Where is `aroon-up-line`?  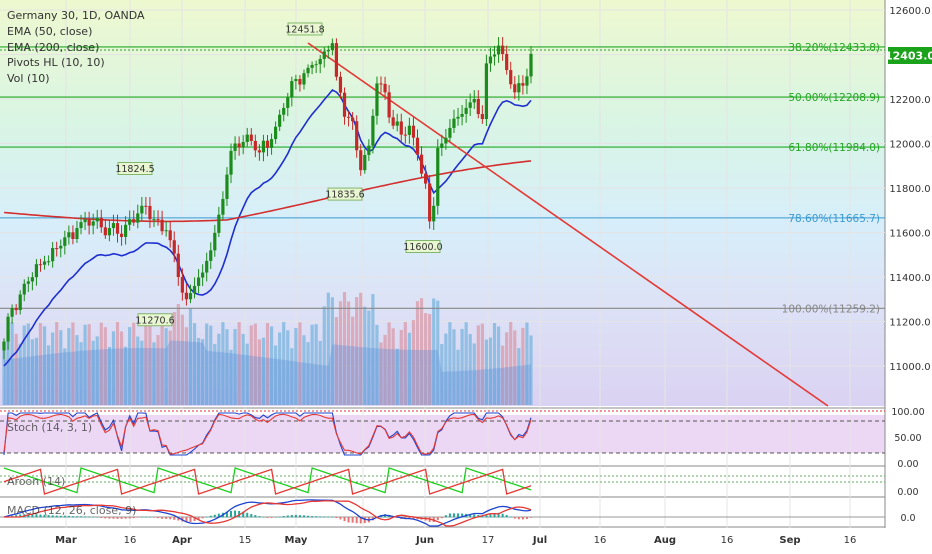 aroon-up-line is located at coordinates (267, 480).